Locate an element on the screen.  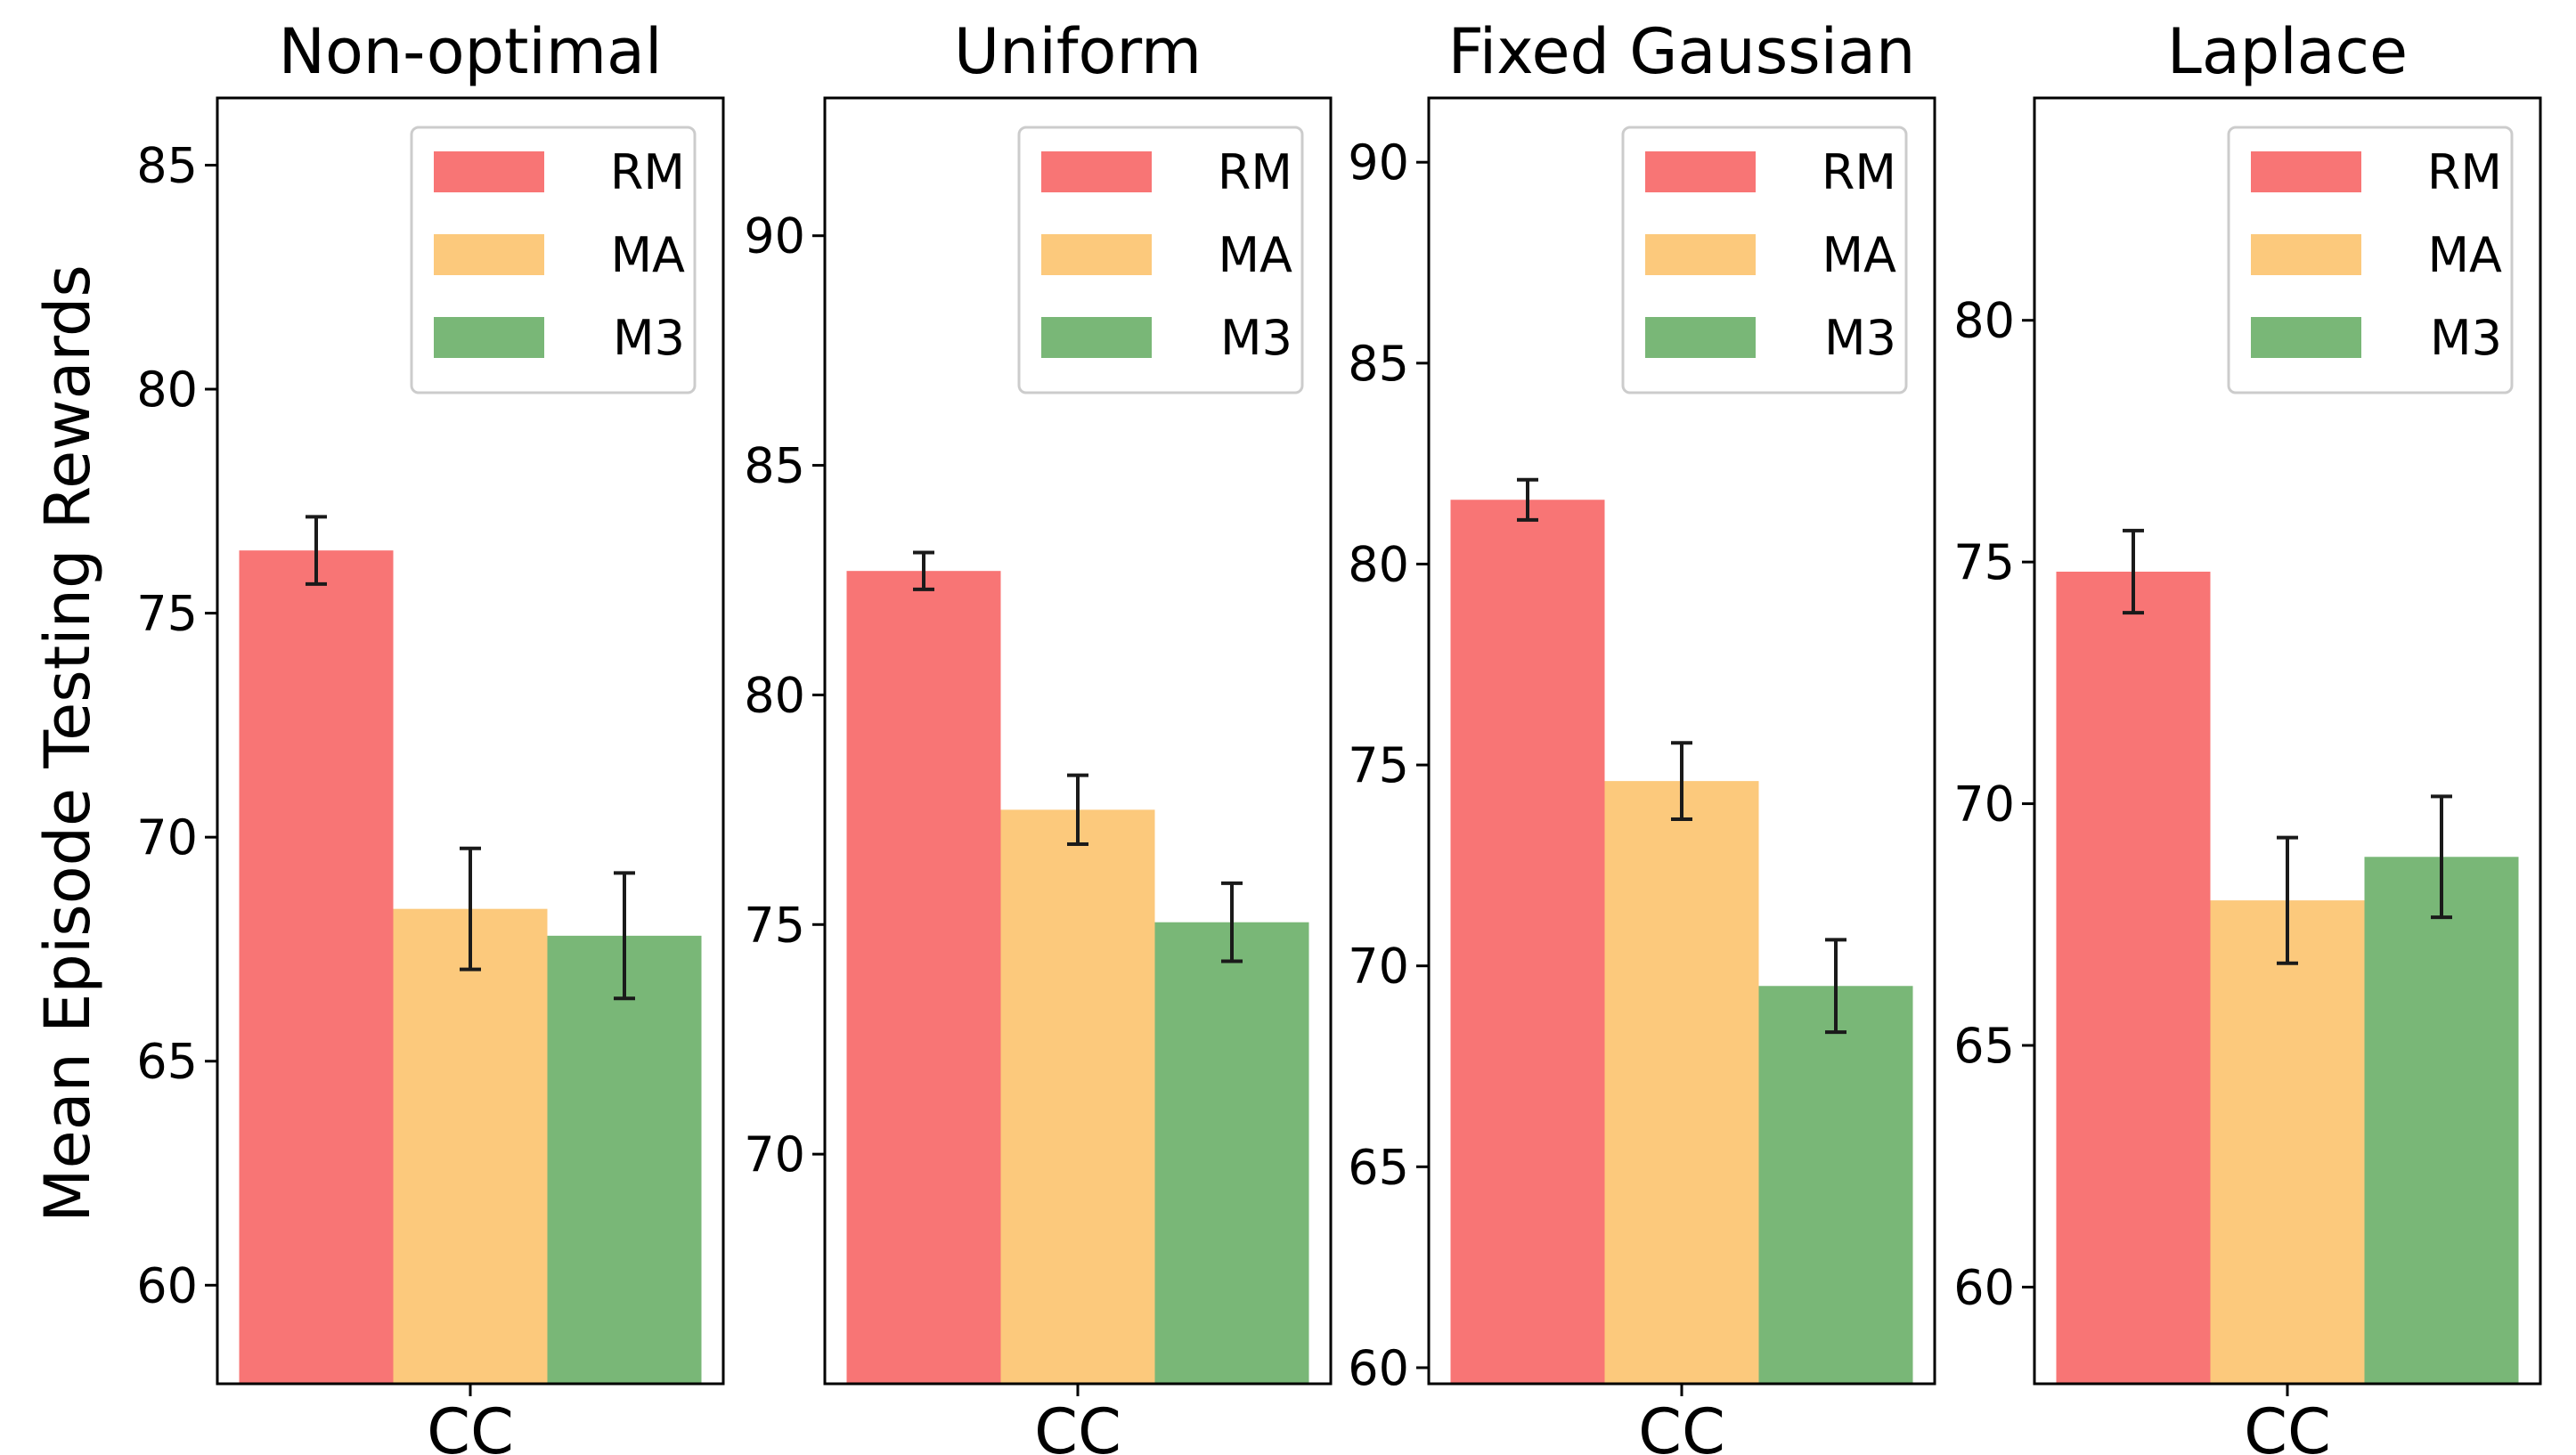
panel-title: Laplace is located at coordinates (2287, 51).